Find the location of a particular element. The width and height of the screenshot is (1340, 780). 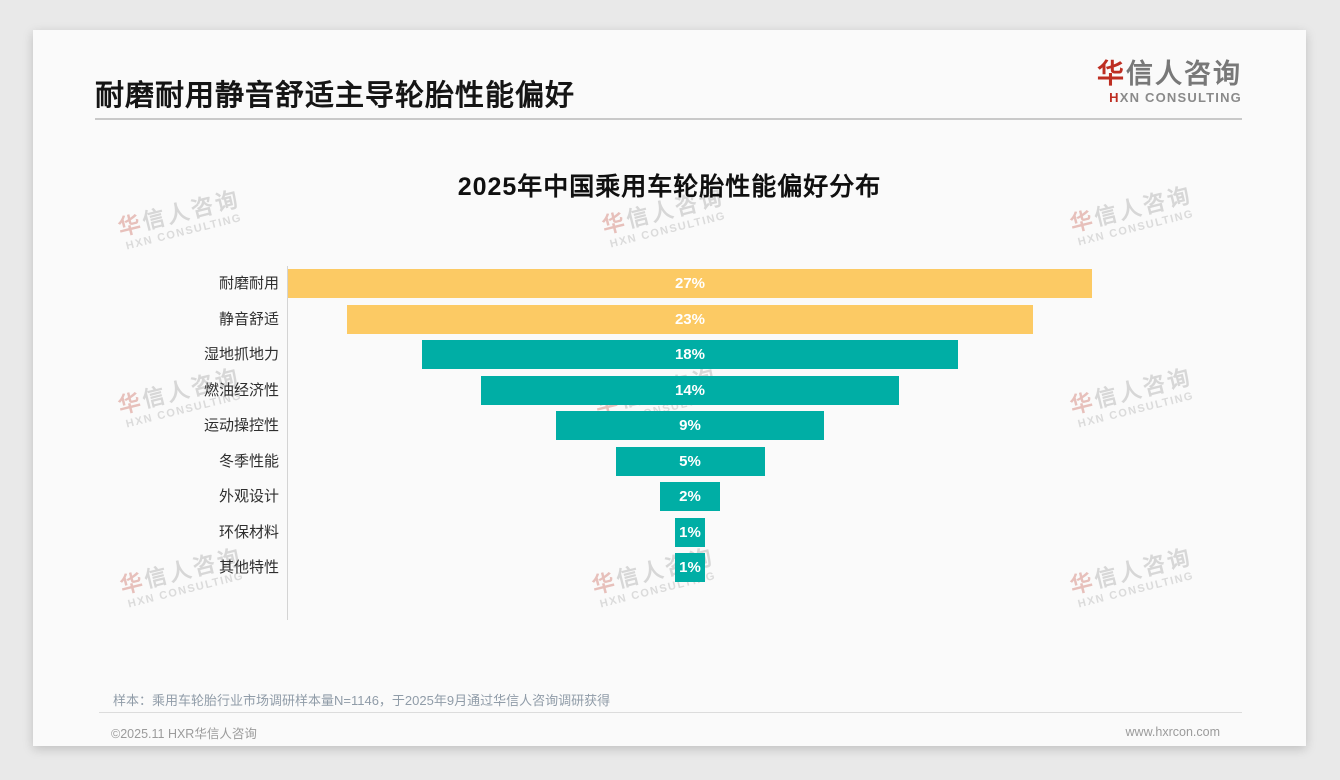

bar: 18% is located at coordinates (690, 354).